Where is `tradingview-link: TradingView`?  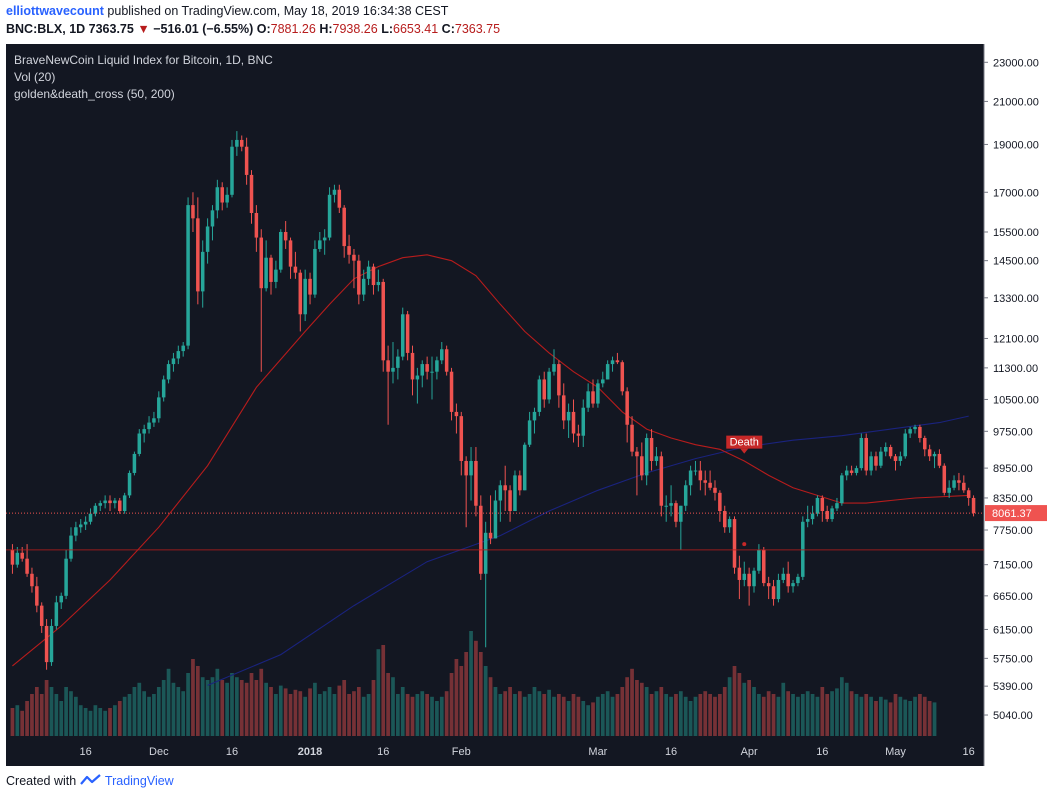 tradingview-link: TradingView is located at coordinates (139, 781).